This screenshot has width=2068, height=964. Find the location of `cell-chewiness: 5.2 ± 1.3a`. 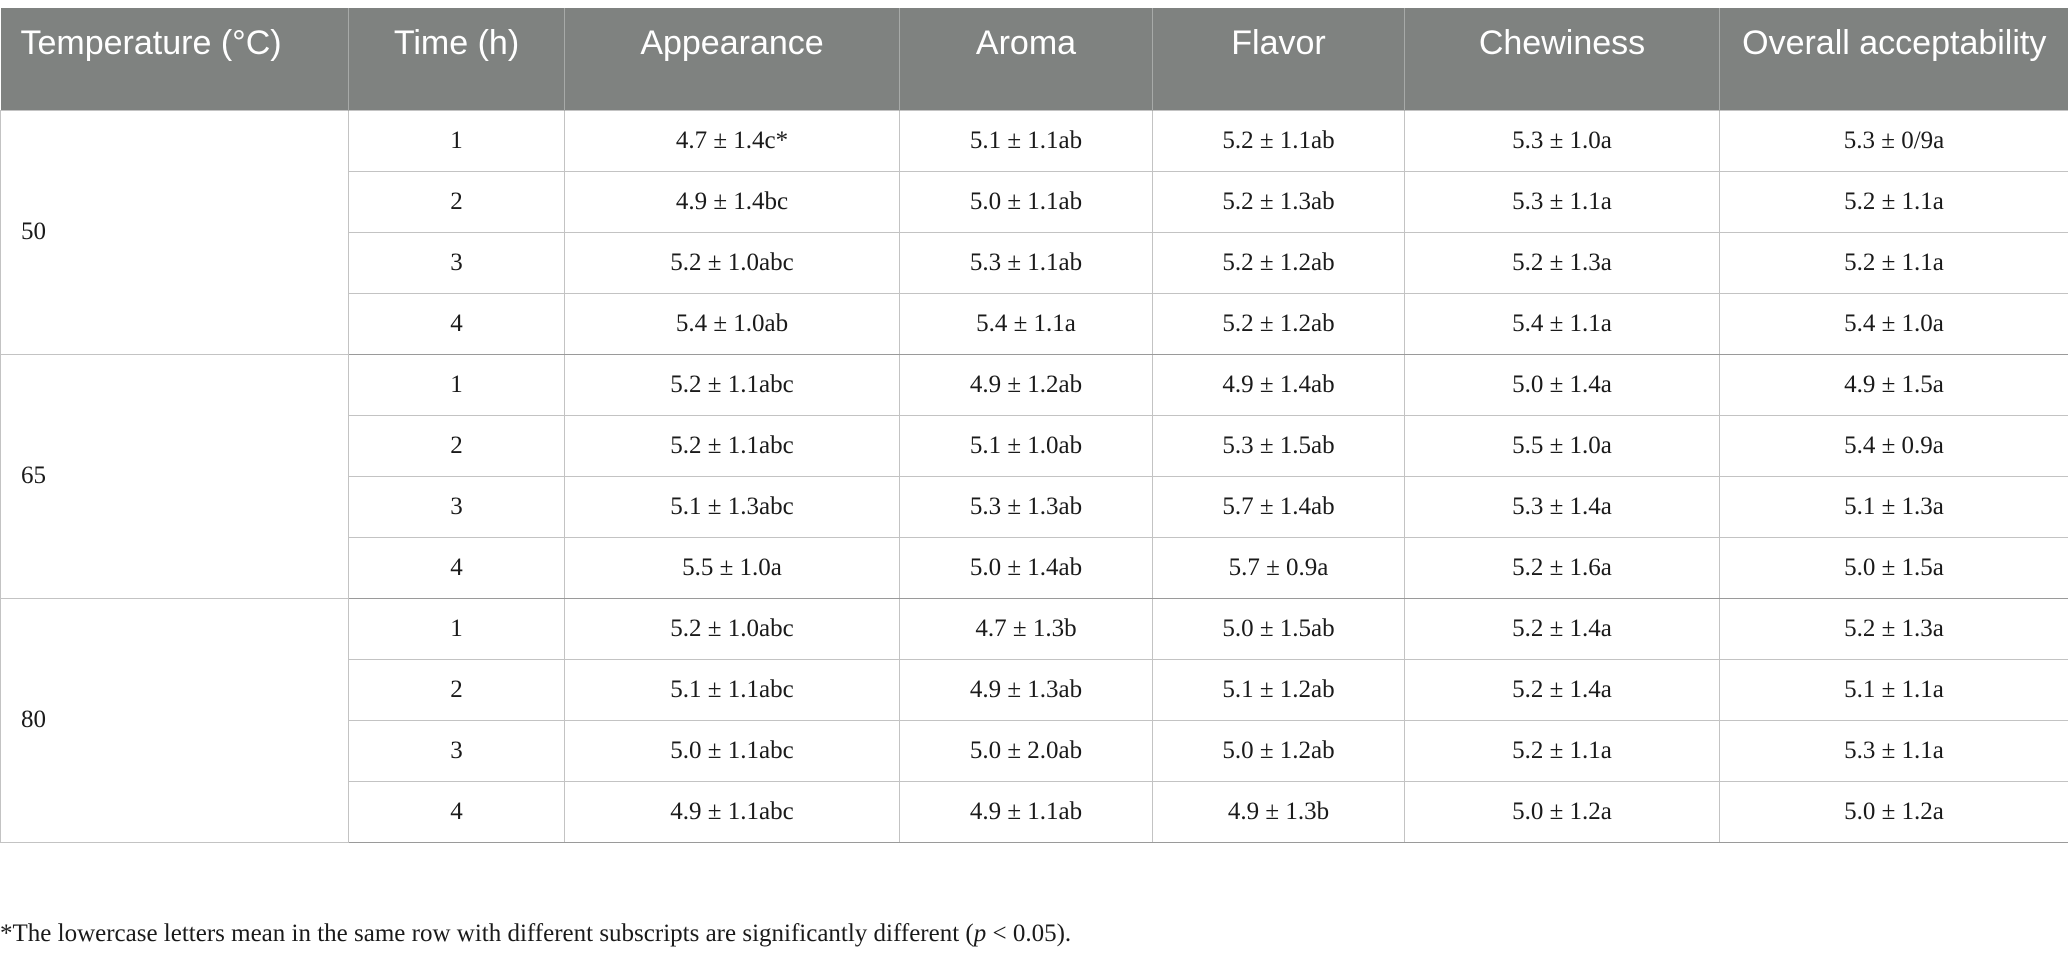

cell-chewiness: 5.2 ± 1.3a is located at coordinates (1562, 262).